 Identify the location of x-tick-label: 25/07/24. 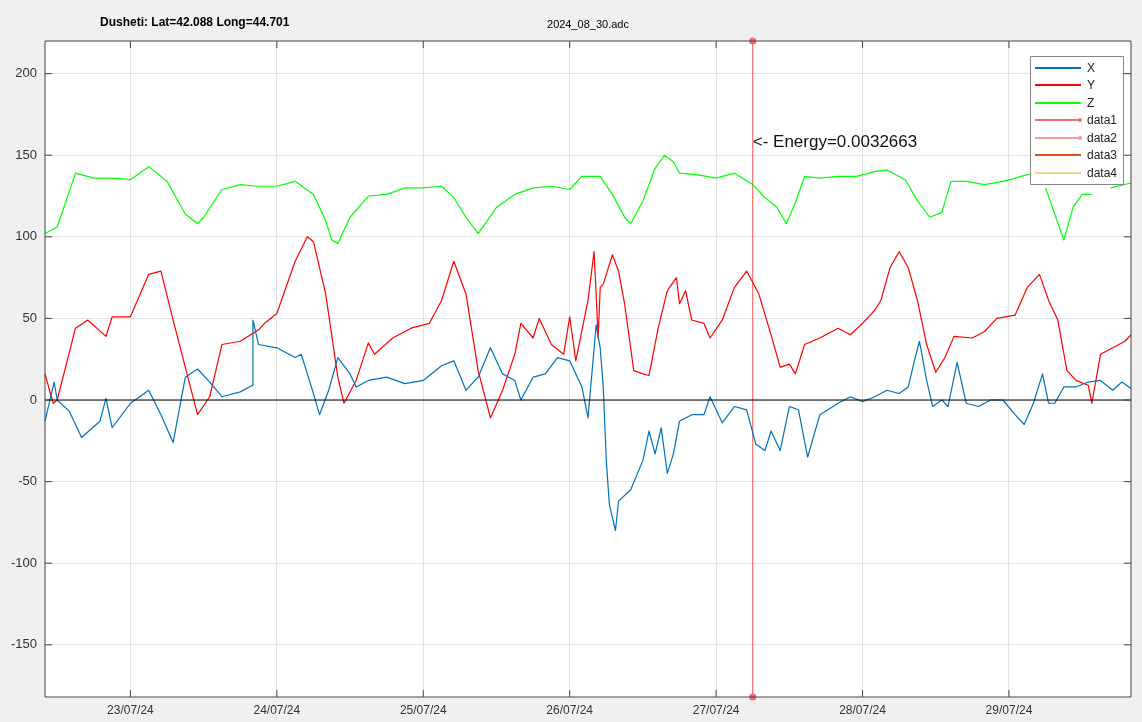
(423, 709).